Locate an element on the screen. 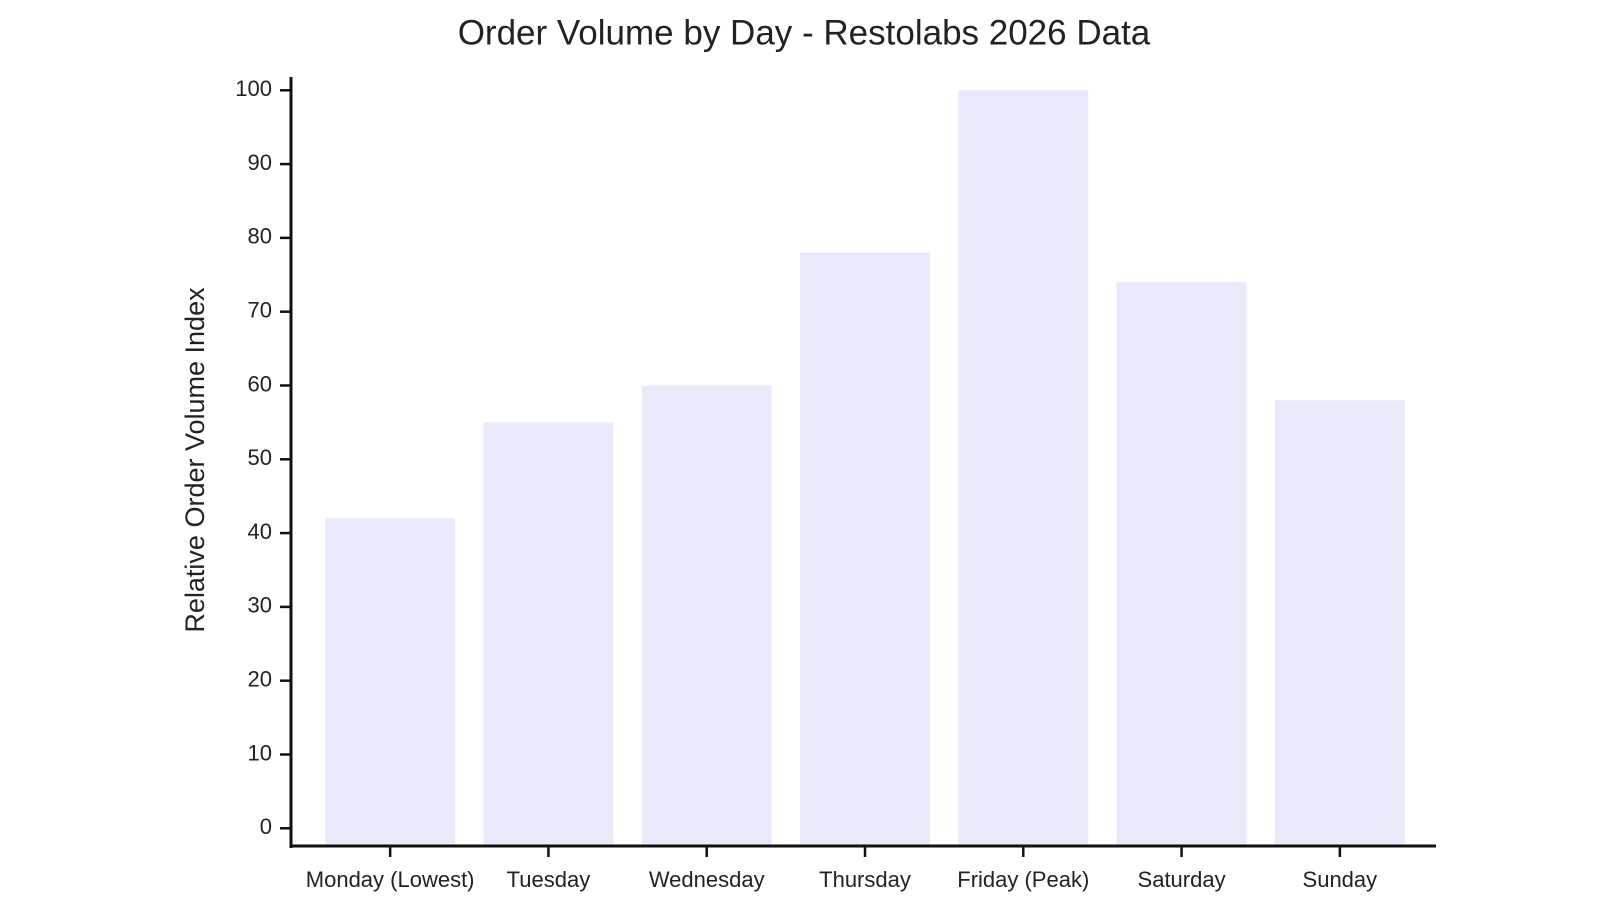 This screenshot has height=900, width=1600. x-tick-label: Friday (Peak) is located at coordinates (1023, 879).